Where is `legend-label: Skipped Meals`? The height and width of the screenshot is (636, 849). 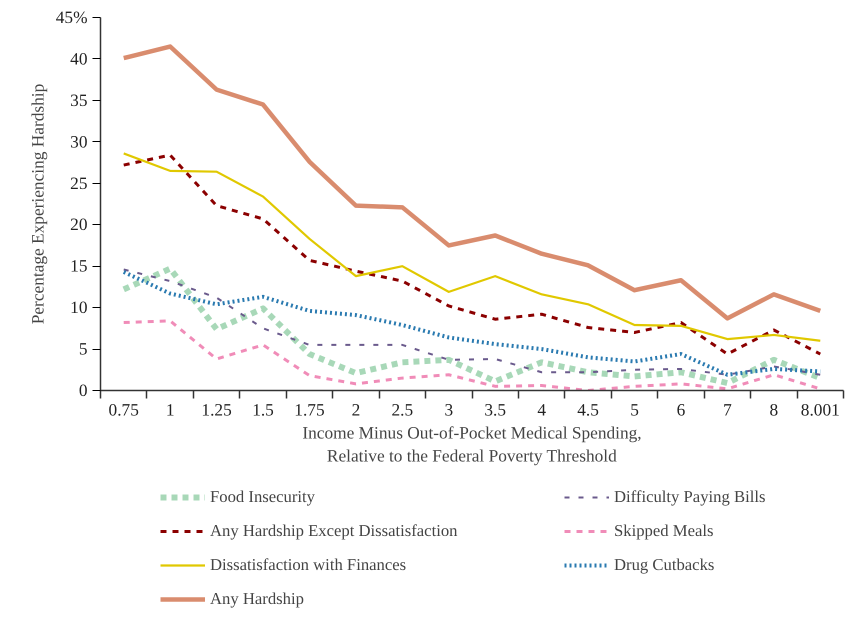
legend-label: Skipped Meals is located at coordinates (664, 531).